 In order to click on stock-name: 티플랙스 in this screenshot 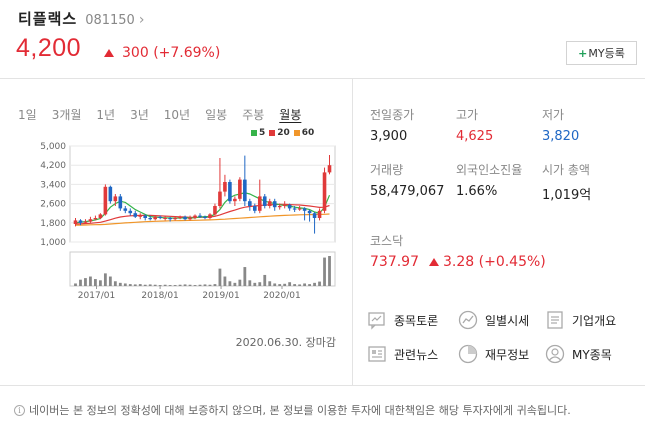, I will do `click(48, 19)`.